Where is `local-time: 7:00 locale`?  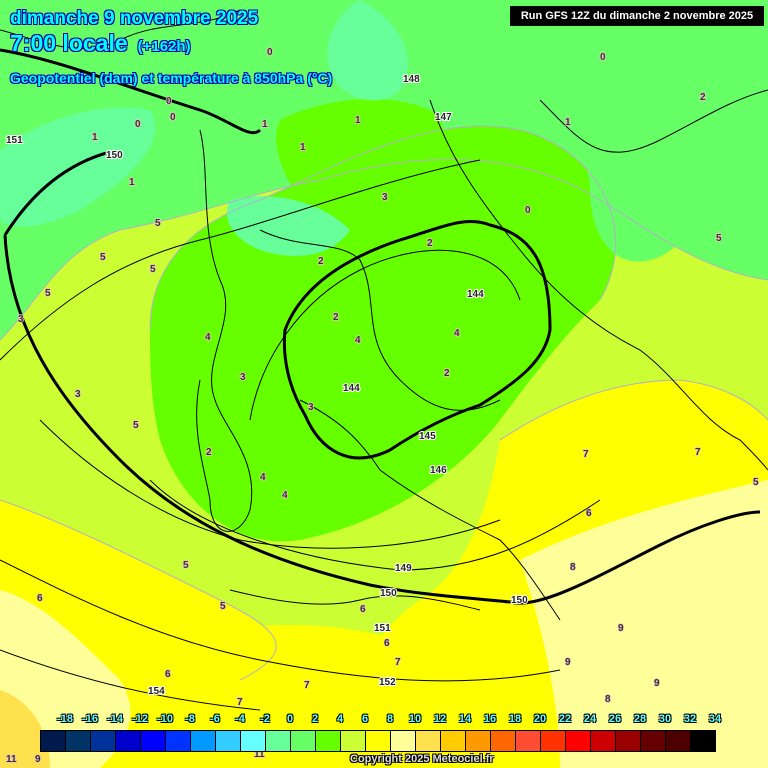
local-time: 7:00 locale is located at coordinates (69, 43).